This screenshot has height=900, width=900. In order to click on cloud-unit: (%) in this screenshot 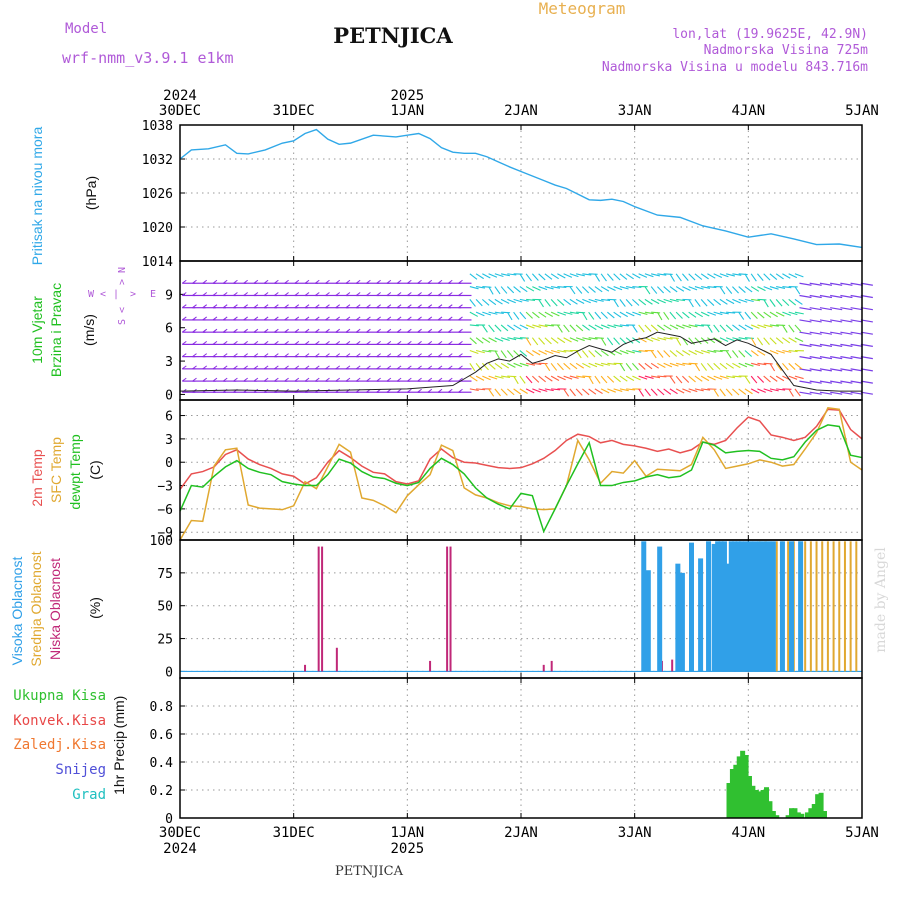, I will do `click(95, 608)`.